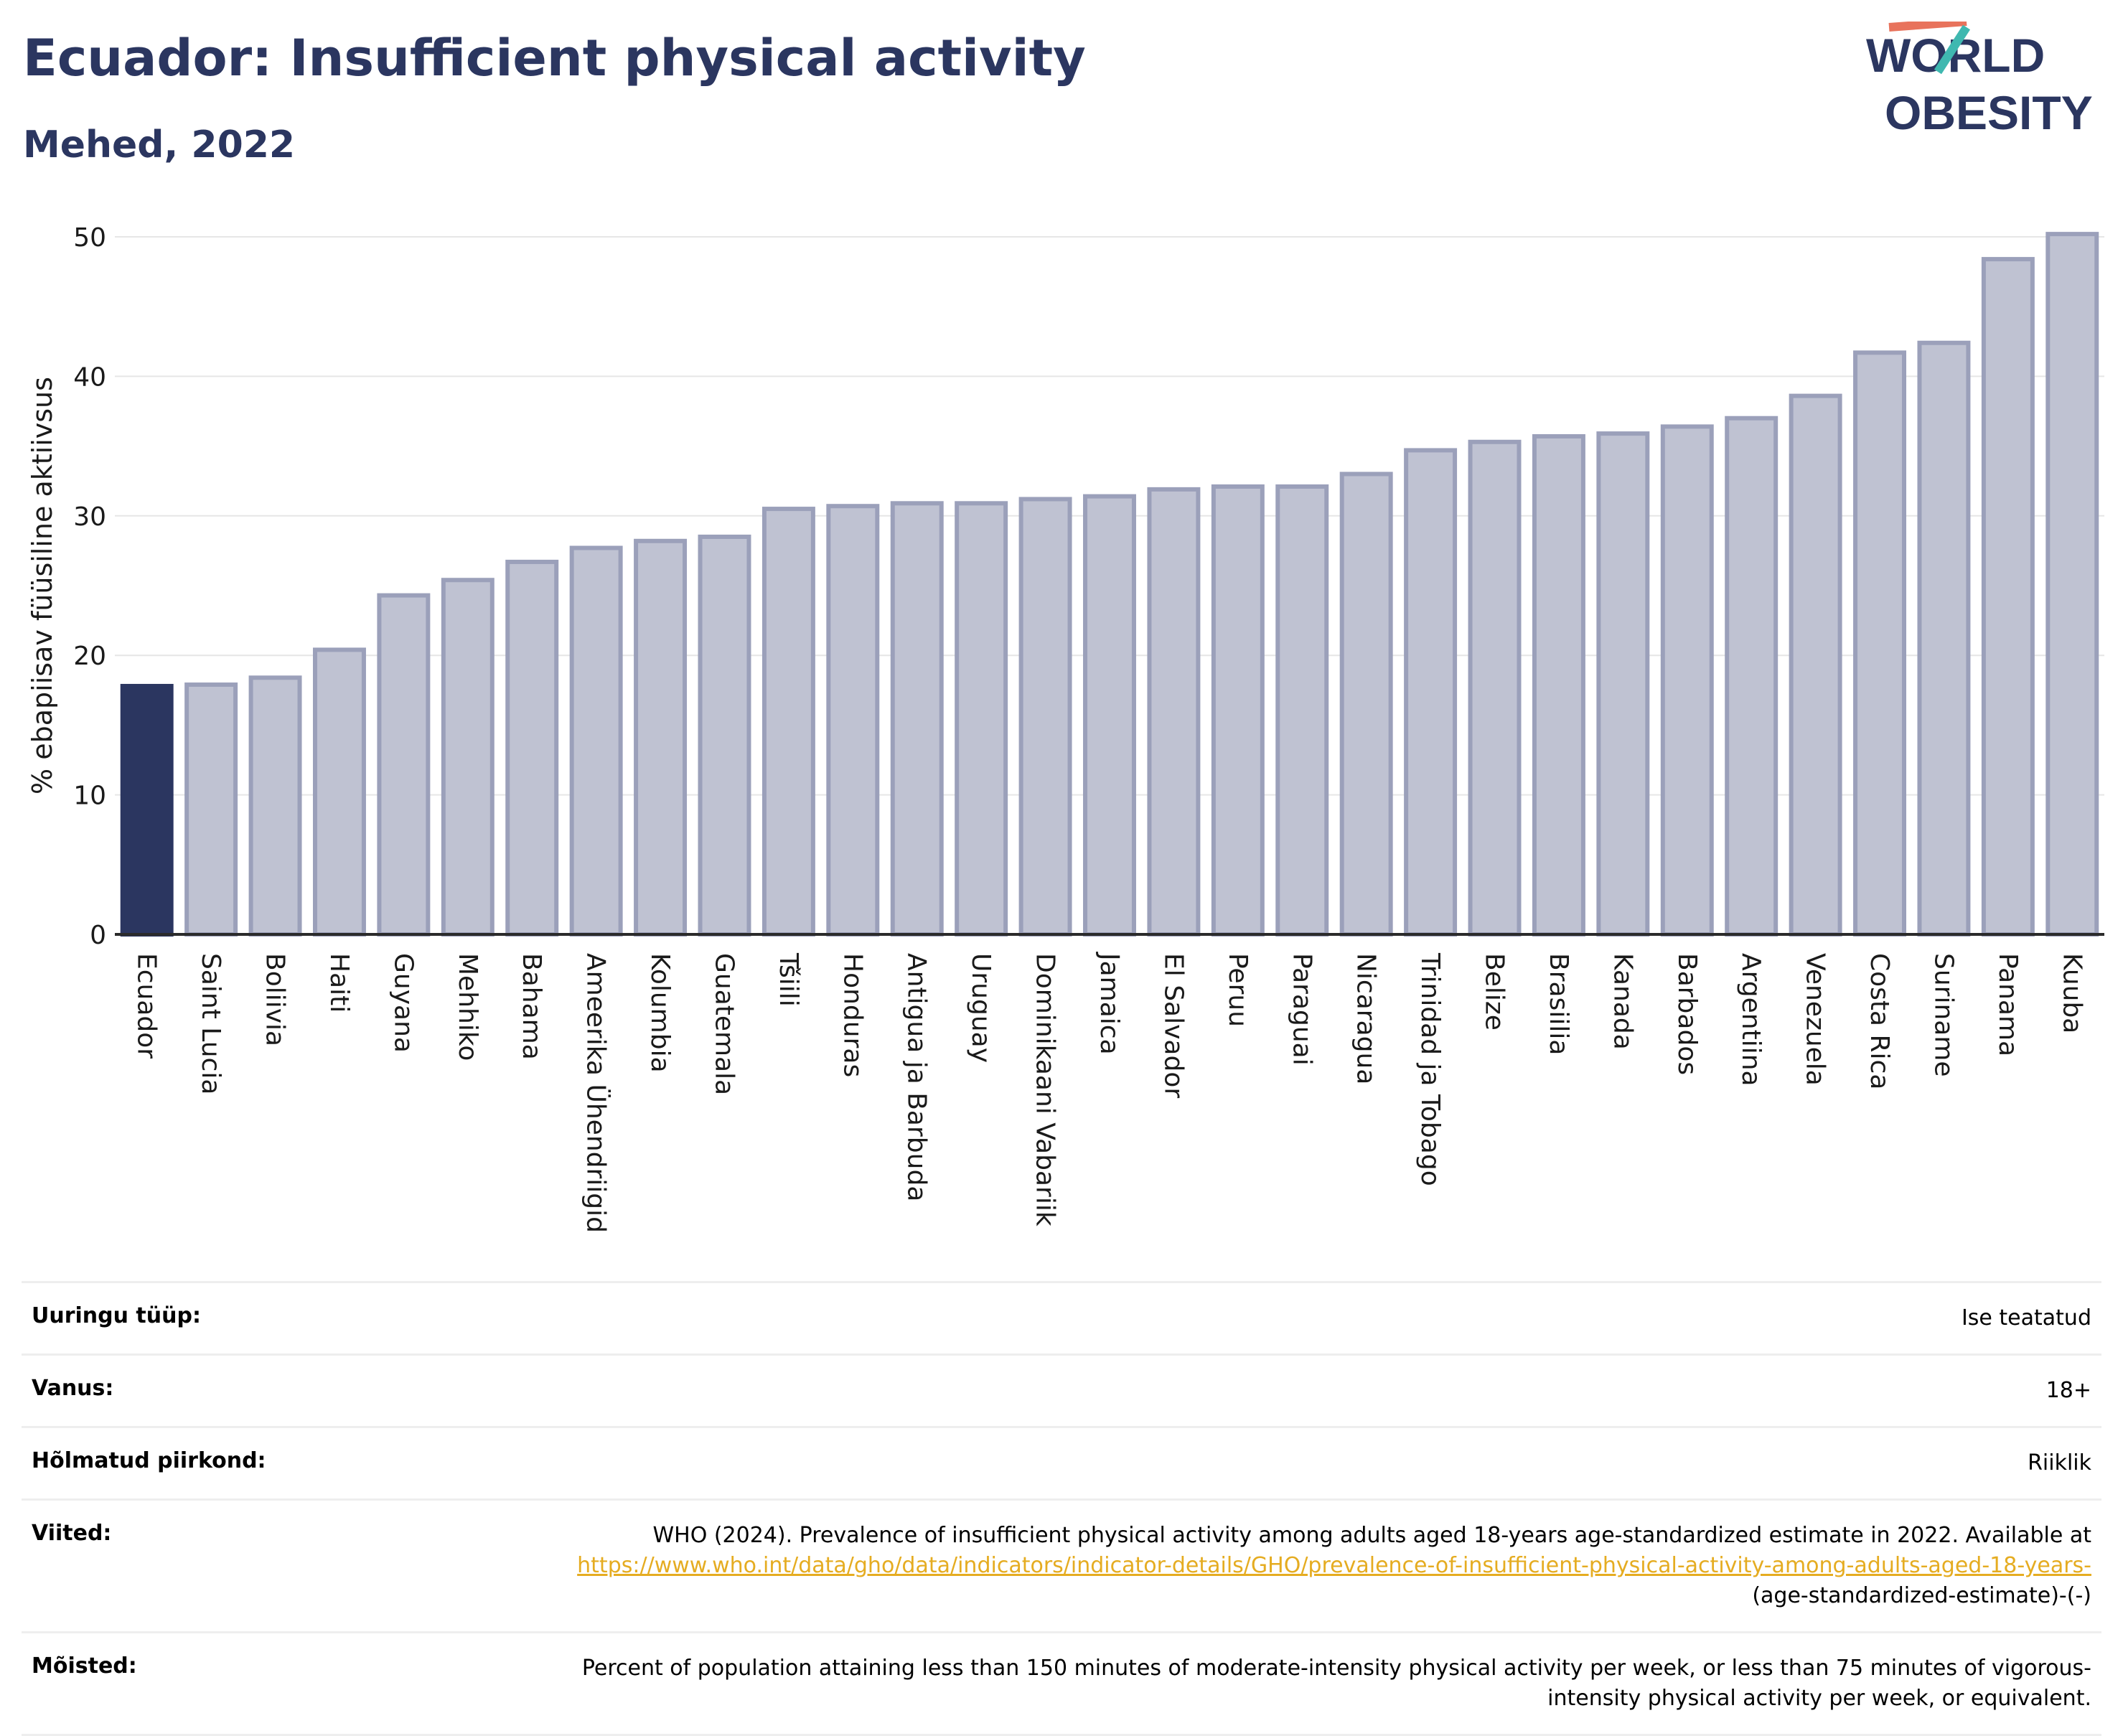 The height and width of the screenshot is (1736, 2123). Describe the element at coordinates (554, 58) in the screenshot. I see `page-title: Ecuador: Insufficient physical activity` at that location.